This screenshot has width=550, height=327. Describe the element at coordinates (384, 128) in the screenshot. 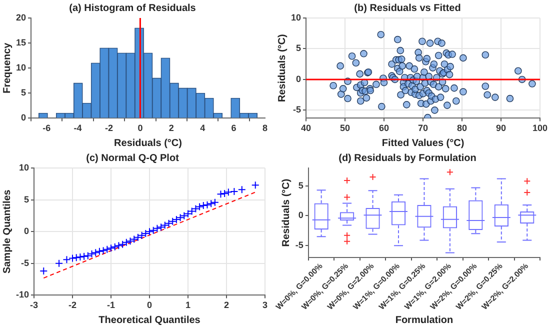

I see `x-tick-label: 60` at that location.